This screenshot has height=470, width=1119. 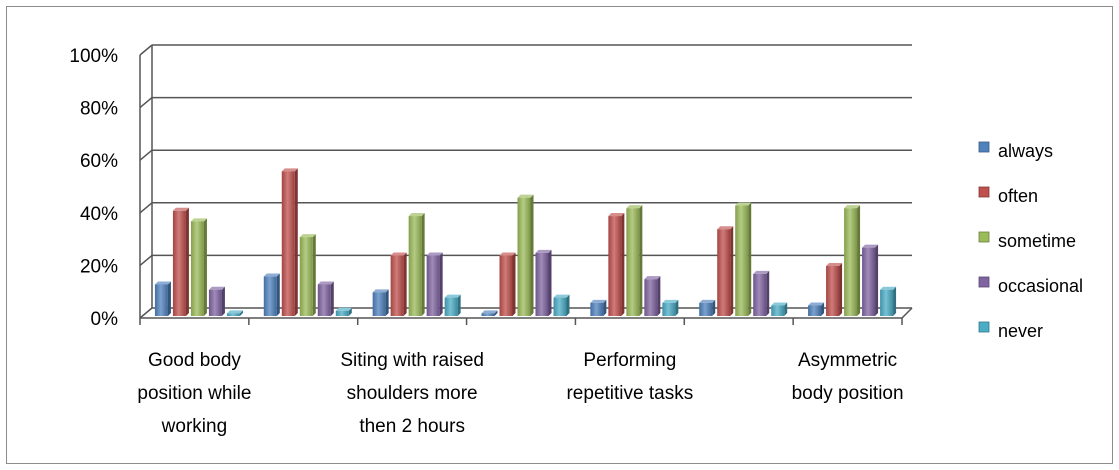 What do you see at coordinates (984, 147) in the screenshot?
I see `legend-swatch` at bounding box center [984, 147].